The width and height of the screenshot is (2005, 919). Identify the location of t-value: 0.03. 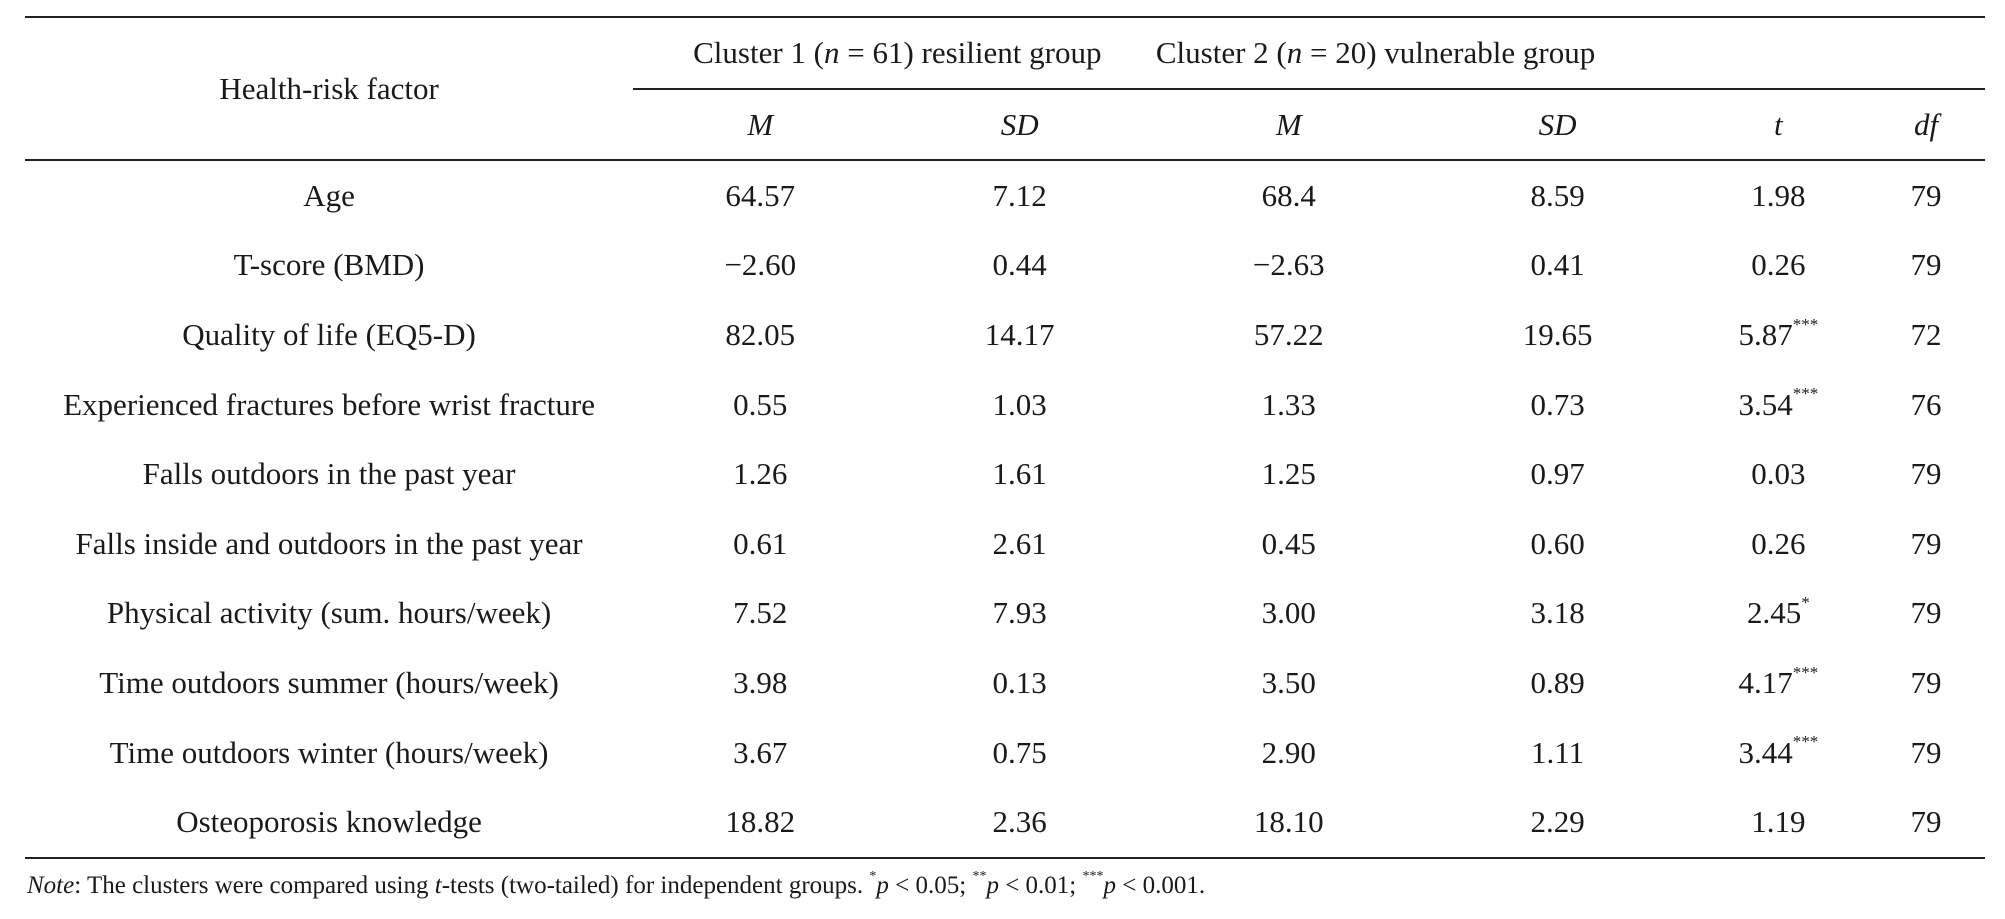
(1778, 474).